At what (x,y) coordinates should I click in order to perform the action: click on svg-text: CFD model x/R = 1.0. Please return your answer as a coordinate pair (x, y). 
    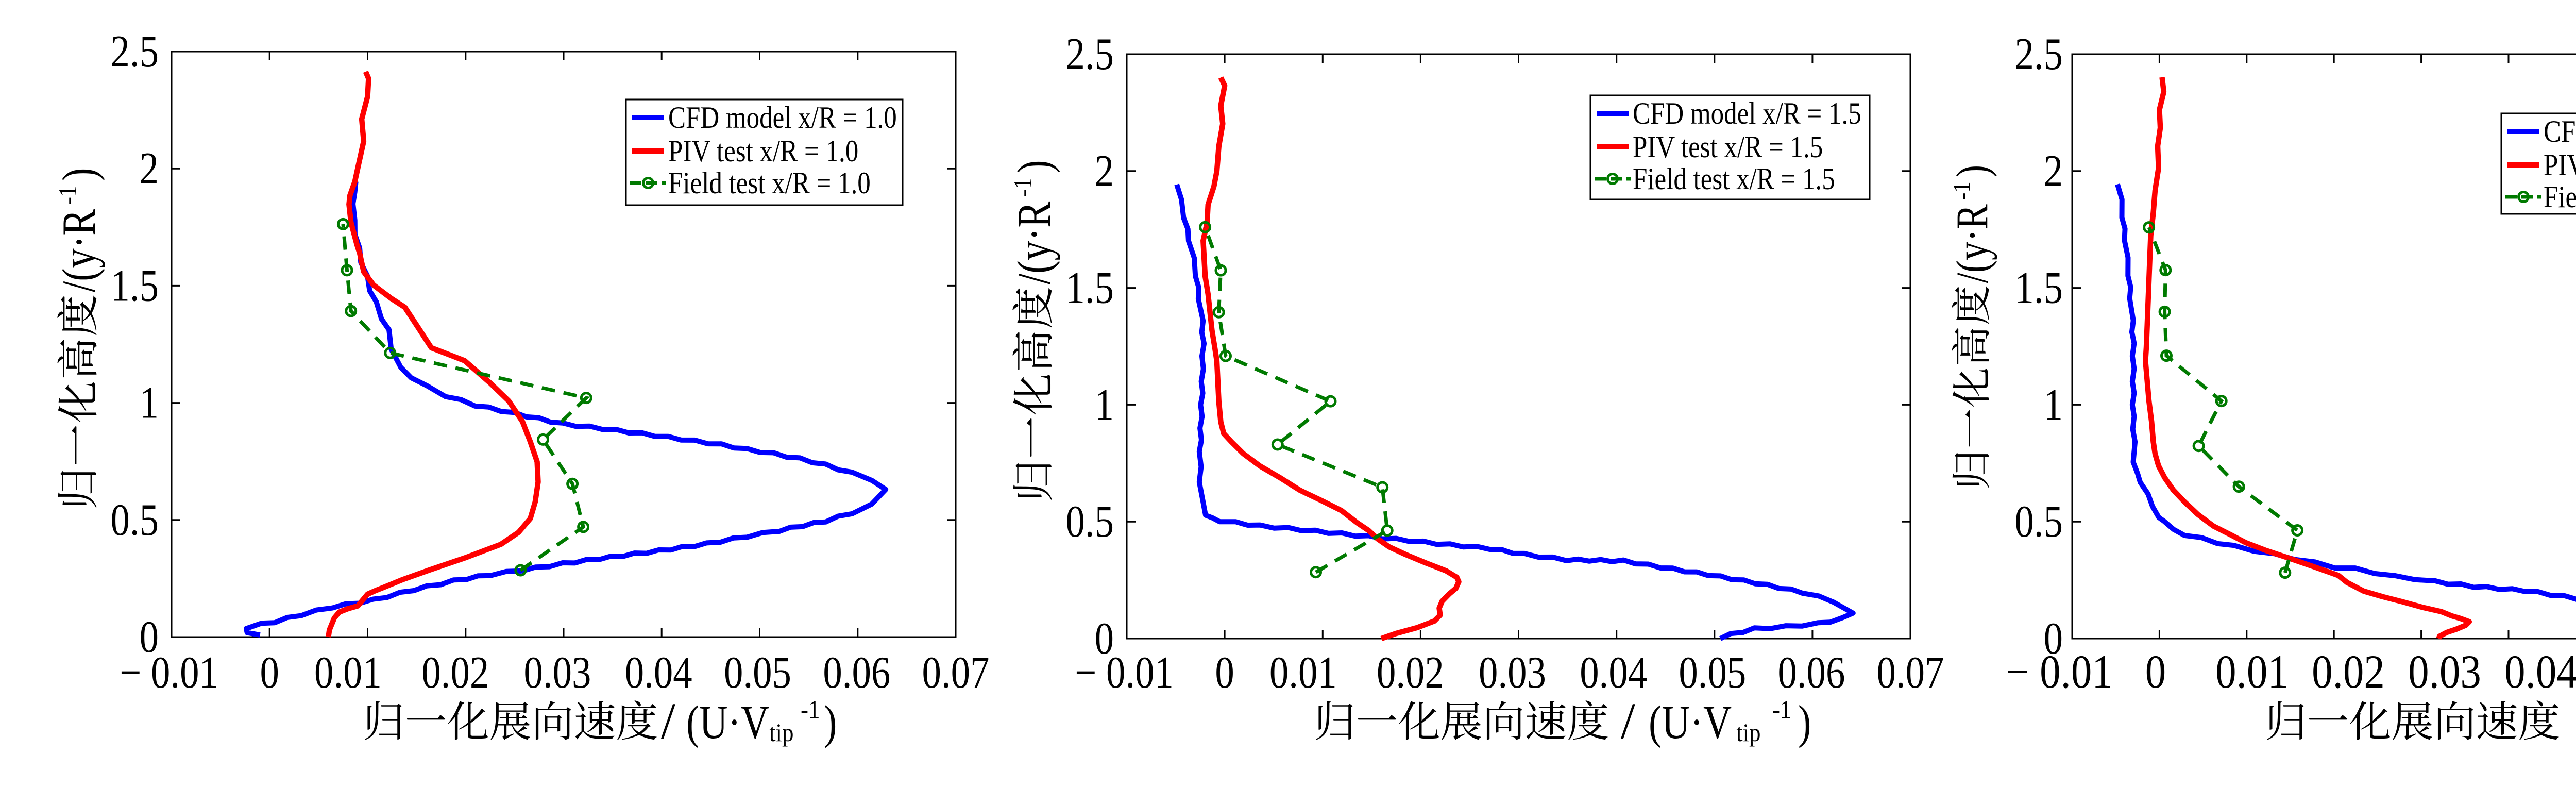
    Looking at the image, I should click on (782, 118).